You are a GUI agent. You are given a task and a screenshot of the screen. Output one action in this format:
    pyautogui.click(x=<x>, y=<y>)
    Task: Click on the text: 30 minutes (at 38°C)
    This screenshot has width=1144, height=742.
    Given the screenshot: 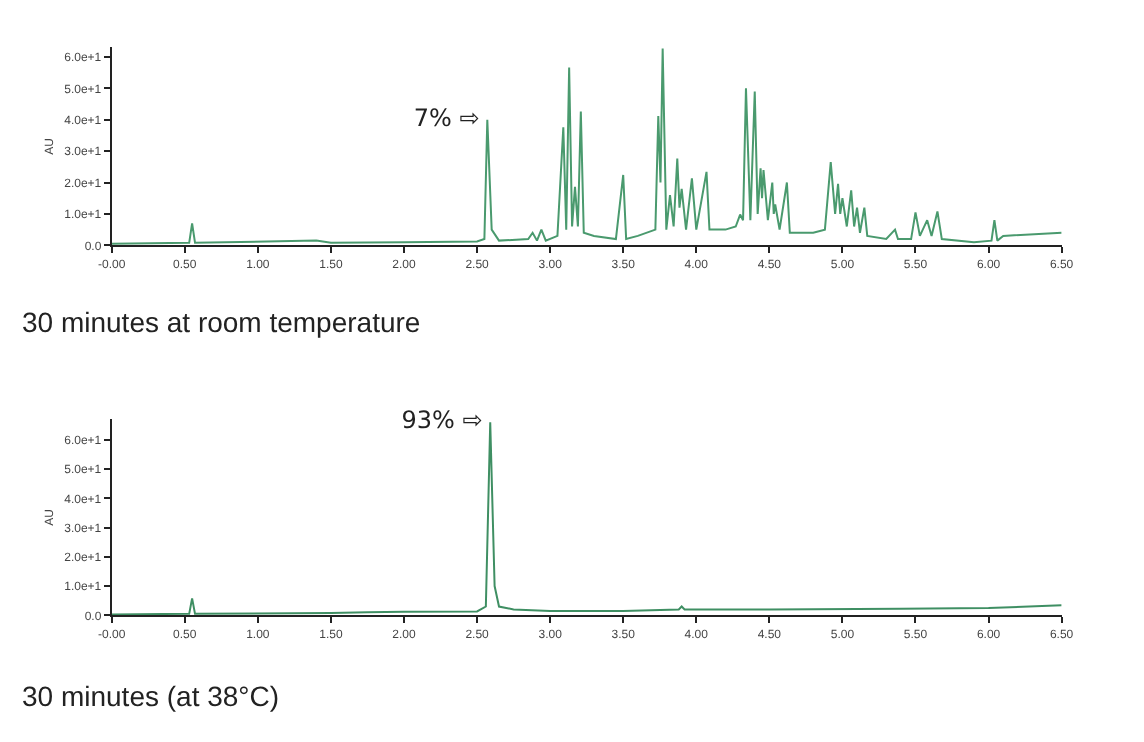 What is the action you would take?
    pyautogui.click(x=151, y=696)
    